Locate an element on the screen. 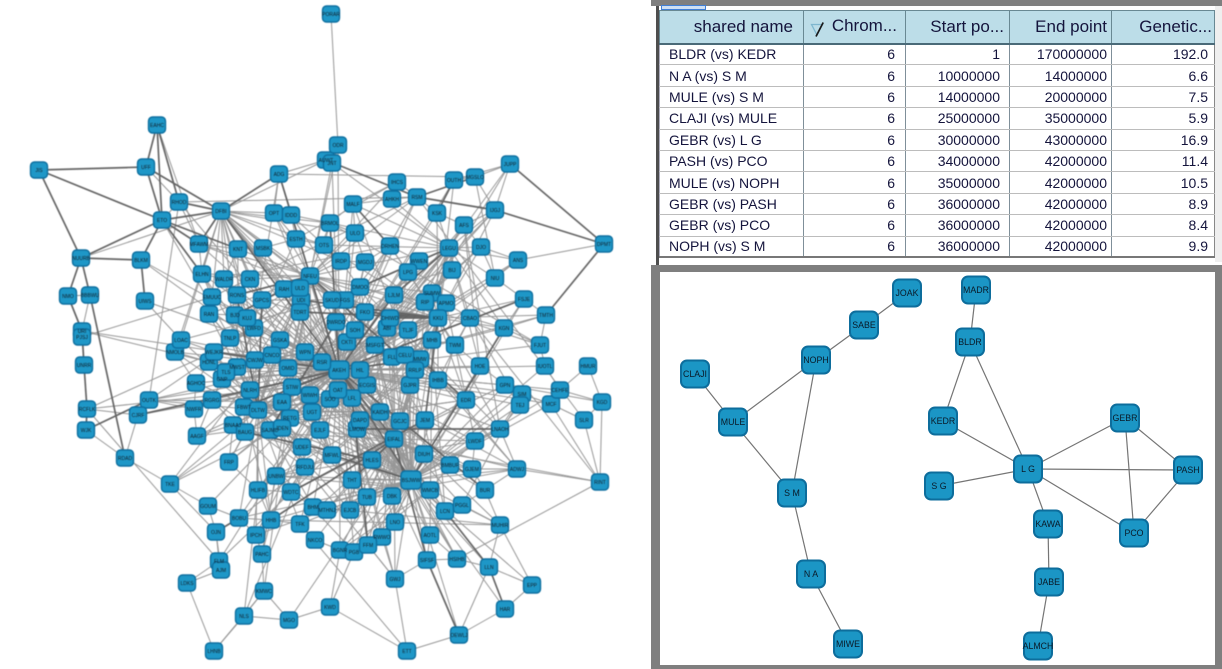  svg-text: KWD is located at coordinates (330, 608).